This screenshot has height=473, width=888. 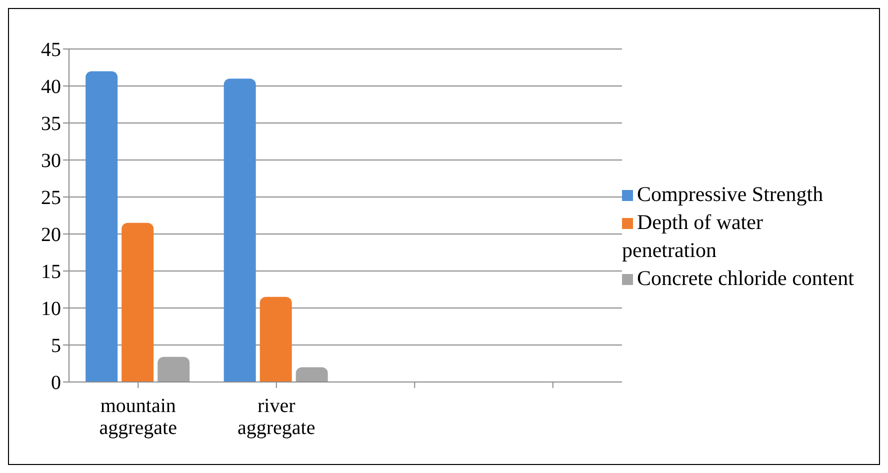 I want to click on x-tick-label: mountain aggregate, so click(x=138, y=417).